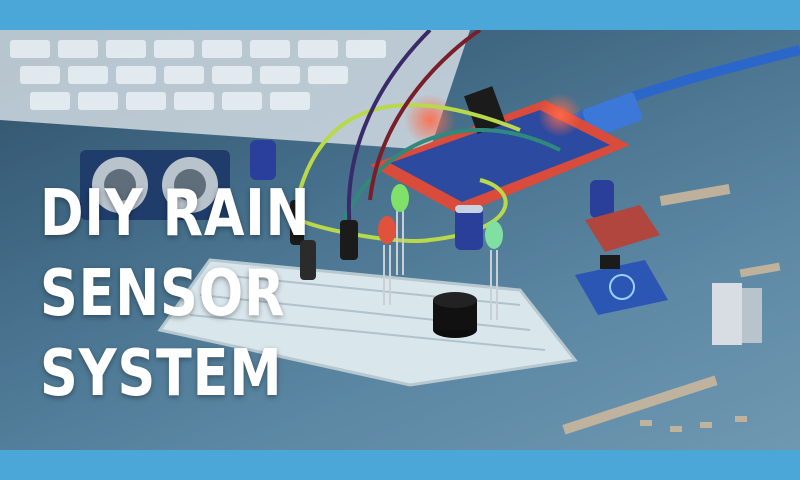 This screenshot has height=480, width=800. I want to click on connector-block, so click(737, 314).